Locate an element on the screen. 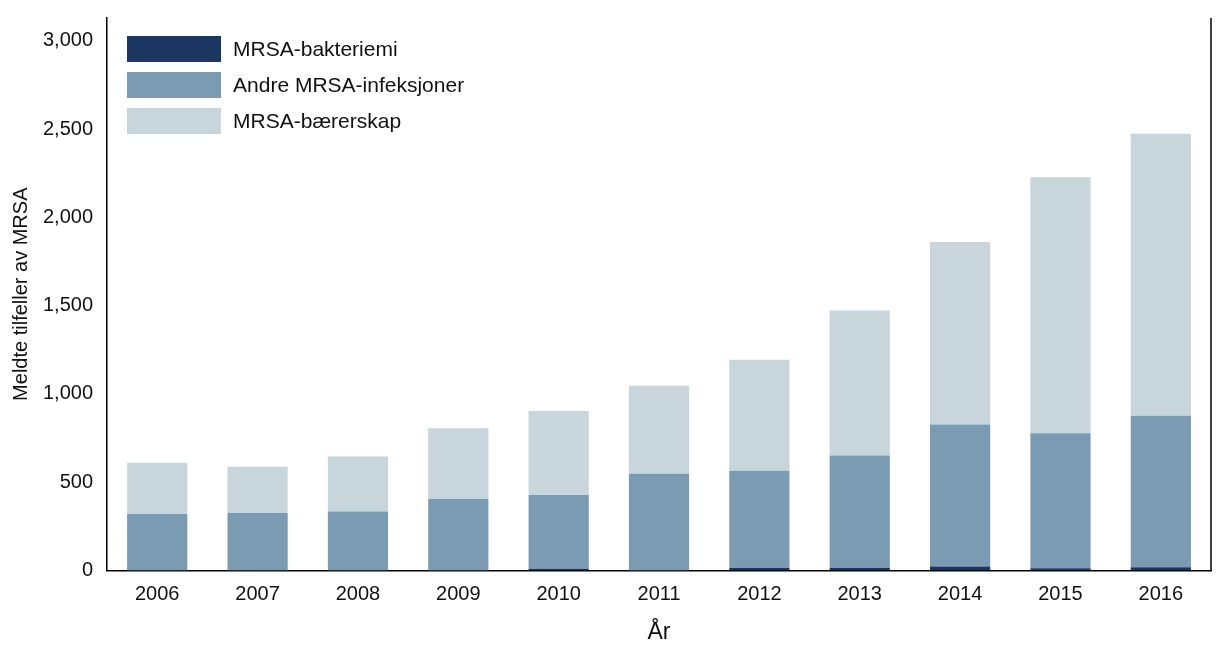 This screenshot has width=1218, height=655. x-tick-label: 2015 is located at coordinates (1060, 592).